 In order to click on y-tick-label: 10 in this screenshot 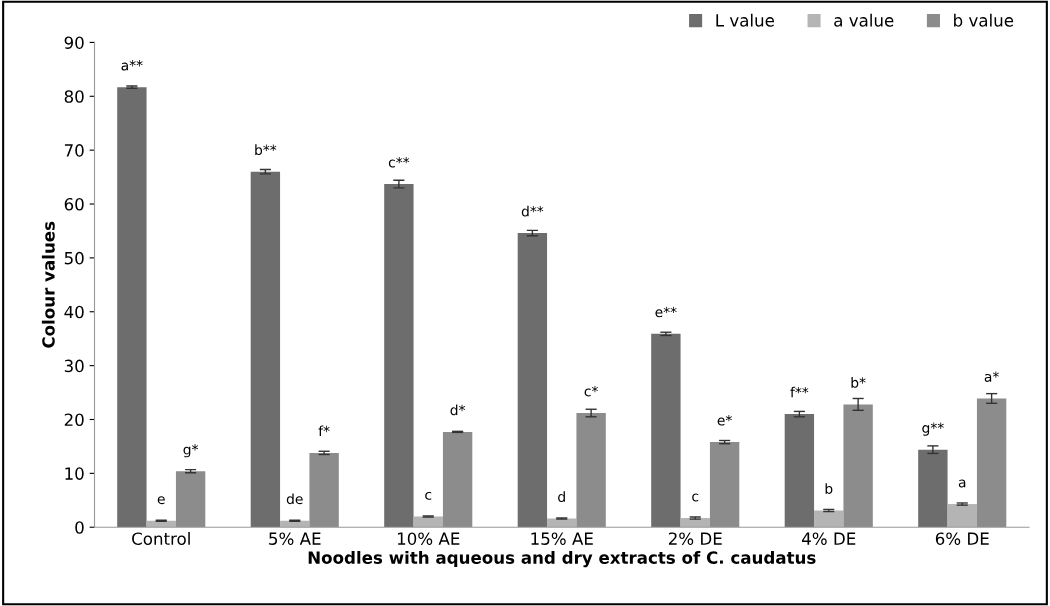, I will do `click(74, 473)`.